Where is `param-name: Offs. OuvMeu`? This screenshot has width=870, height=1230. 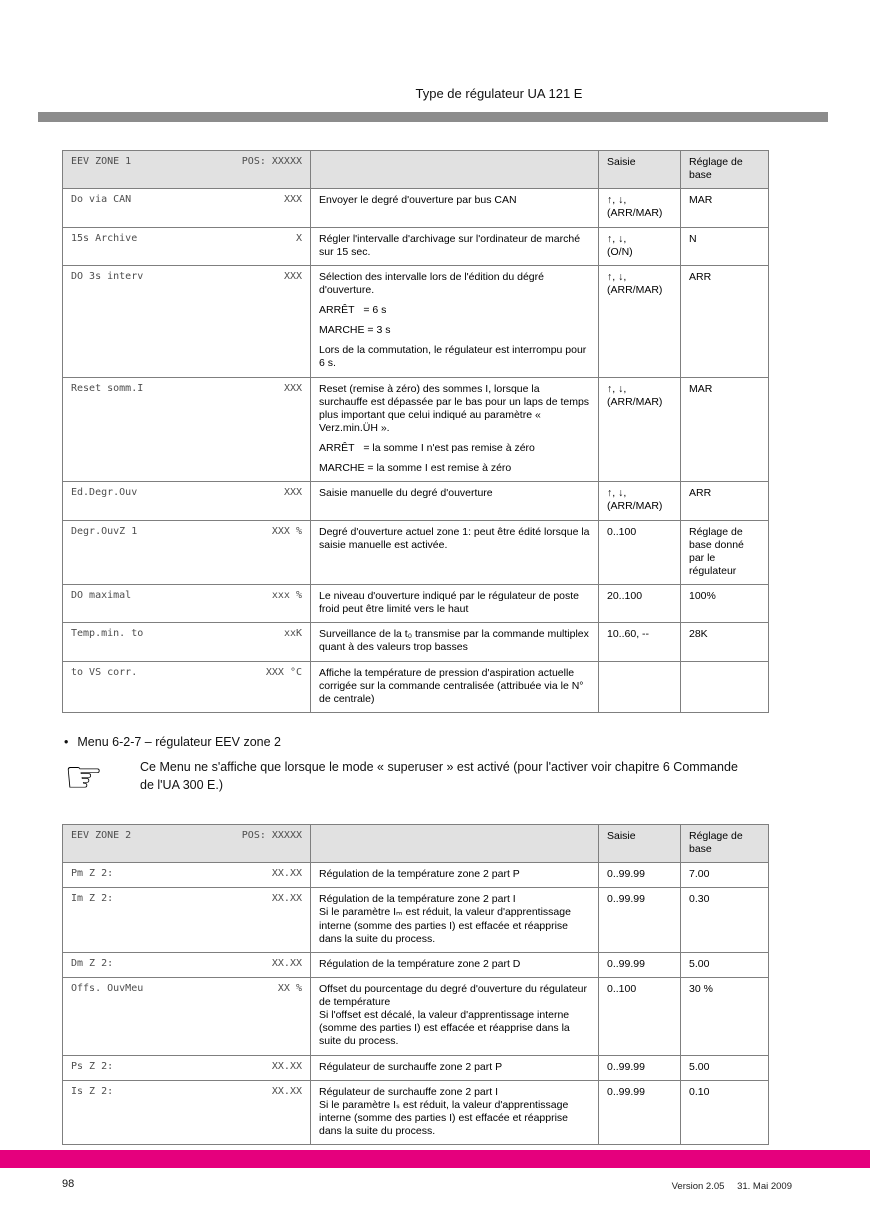 param-name: Offs. OuvMeu is located at coordinates (107, 988).